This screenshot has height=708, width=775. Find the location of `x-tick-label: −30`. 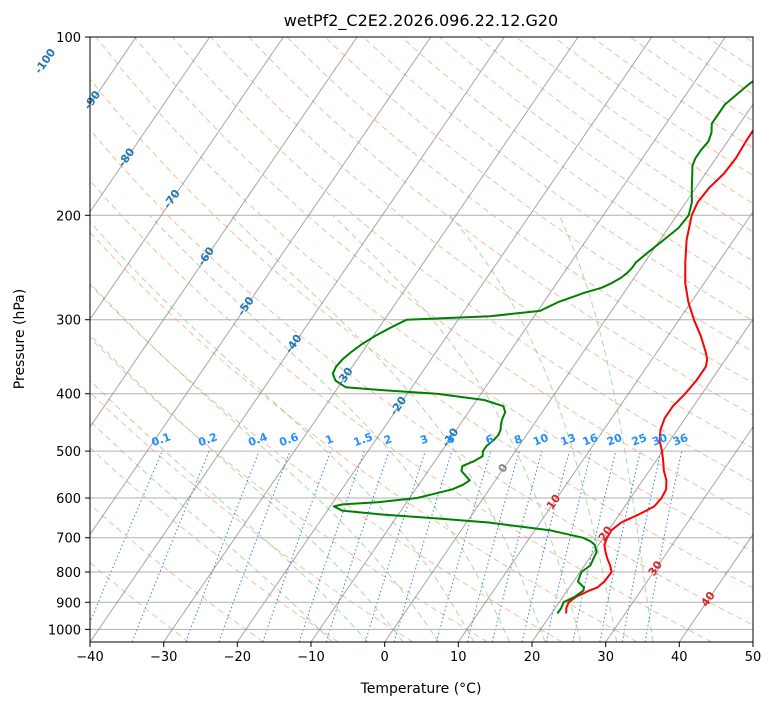

x-tick-label: −30 is located at coordinates (163, 657).